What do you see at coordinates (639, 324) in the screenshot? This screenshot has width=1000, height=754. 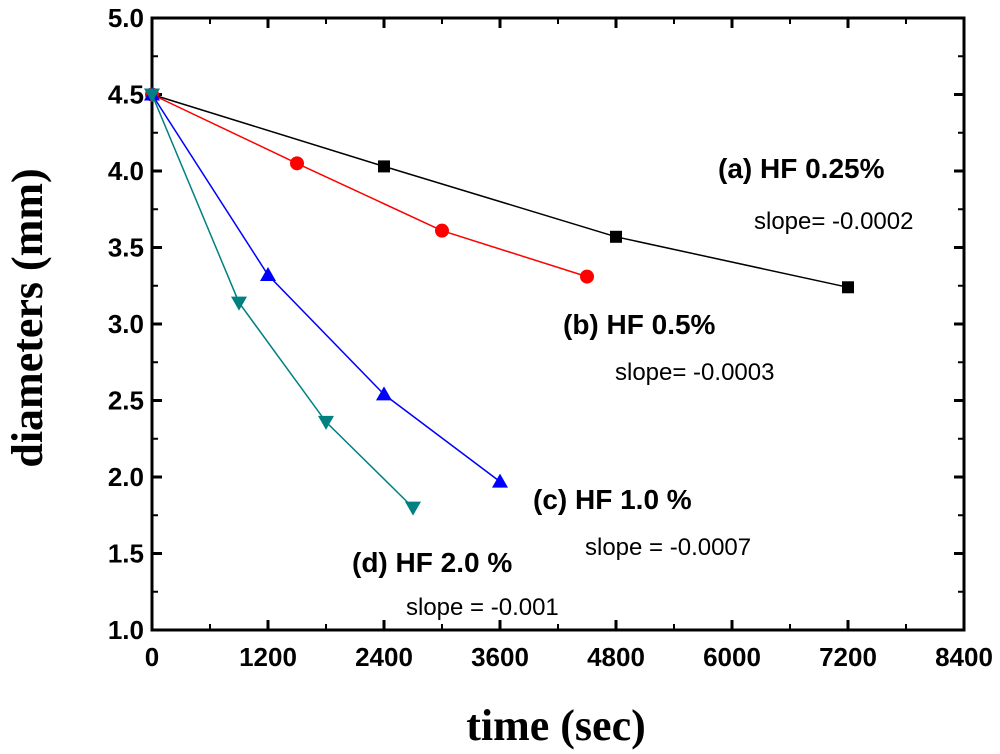 I see `series-b-label: (b) HF 0.5%` at bounding box center [639, 324].